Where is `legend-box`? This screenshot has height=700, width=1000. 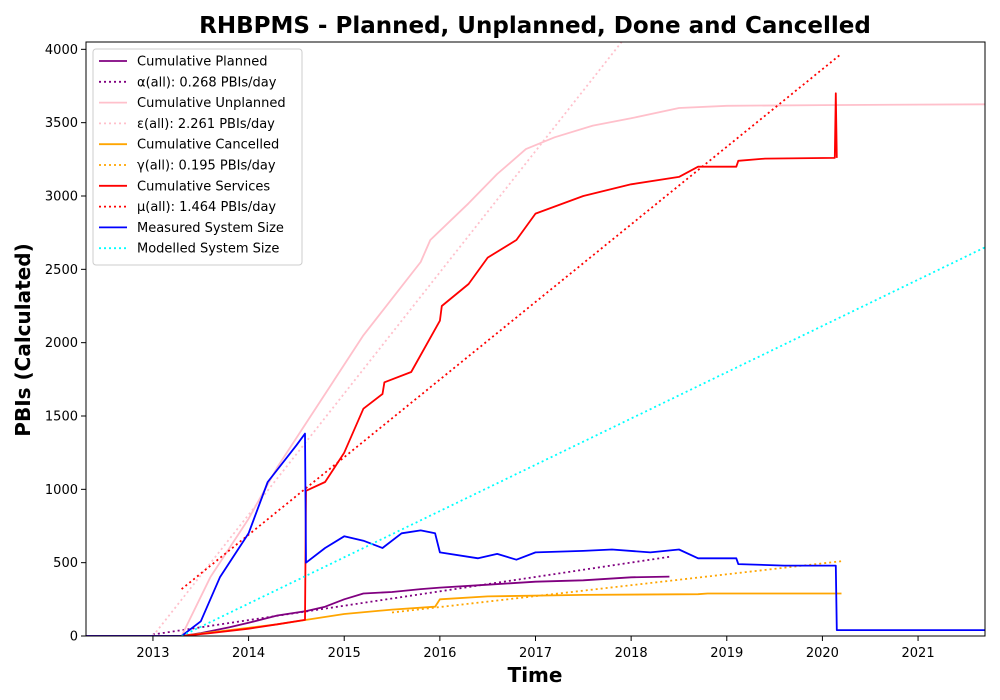 legend-box is located at coordinates (197, 157).